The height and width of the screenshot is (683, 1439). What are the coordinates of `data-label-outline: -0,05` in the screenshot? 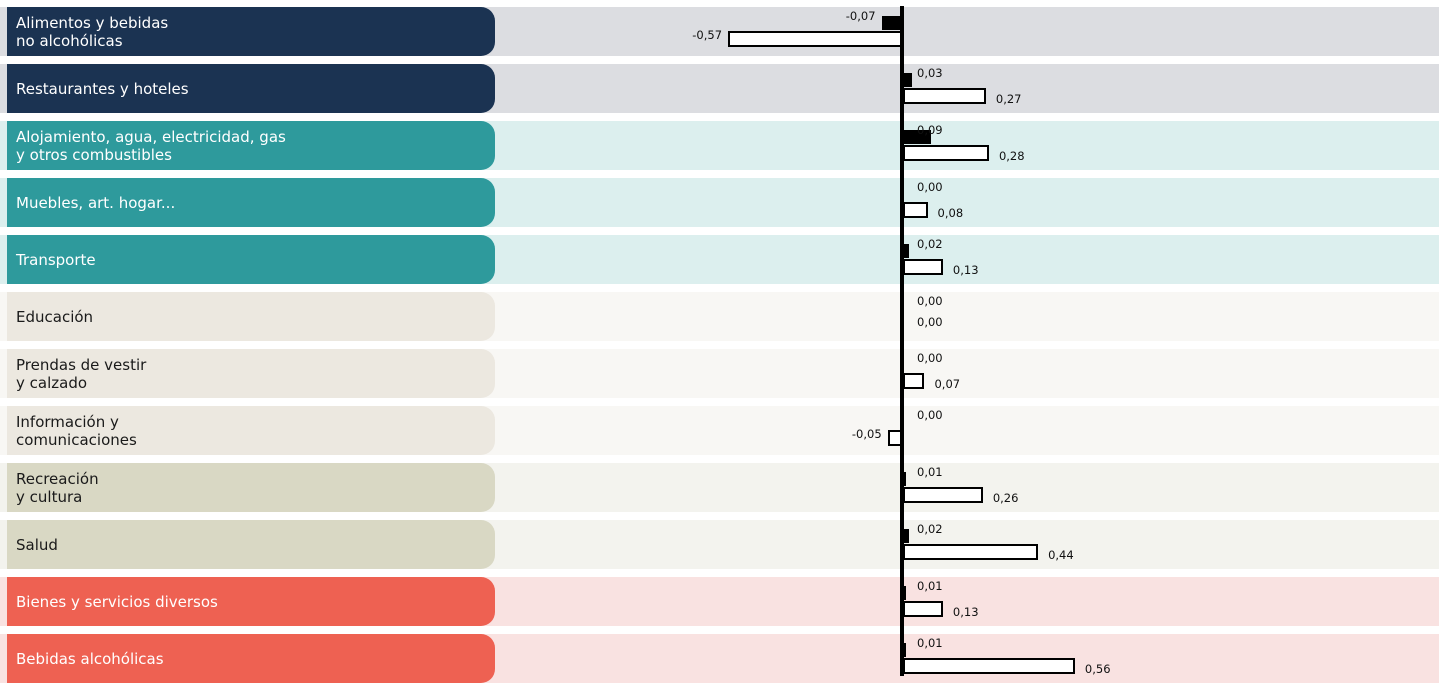 It's located at (866, 434).